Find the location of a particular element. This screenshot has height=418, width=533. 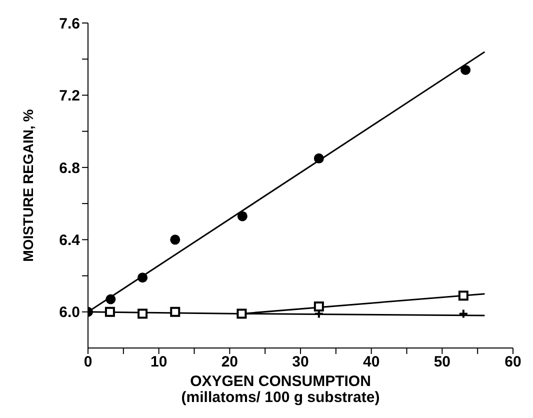

x-tick-label: 0 is located at coordinates (88, 362).